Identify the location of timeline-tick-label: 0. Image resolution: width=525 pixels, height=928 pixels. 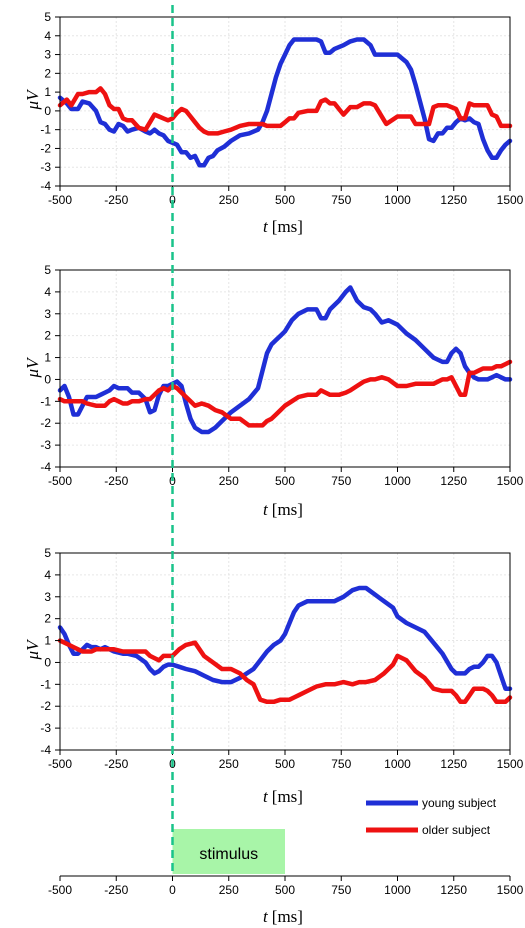
(172, 890).